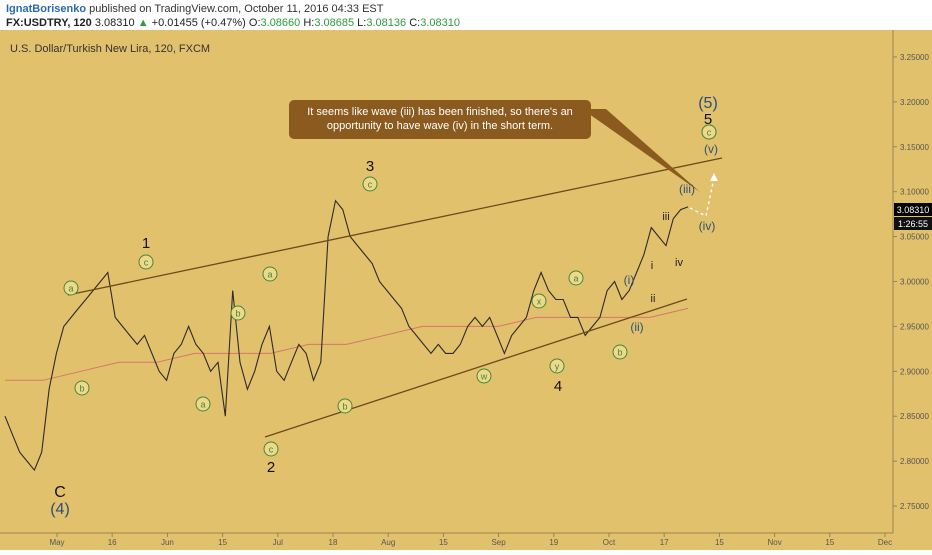 The image size is (932, 555). What do you see at coordinates (470, 540) in the screenshot?
I see `x-axis-ticks: May 16 Jun 15 Jul 18 Aug 15 Sep 19 Oct 17 15 Nov 15 Dec` at bounding box center [470, 540].